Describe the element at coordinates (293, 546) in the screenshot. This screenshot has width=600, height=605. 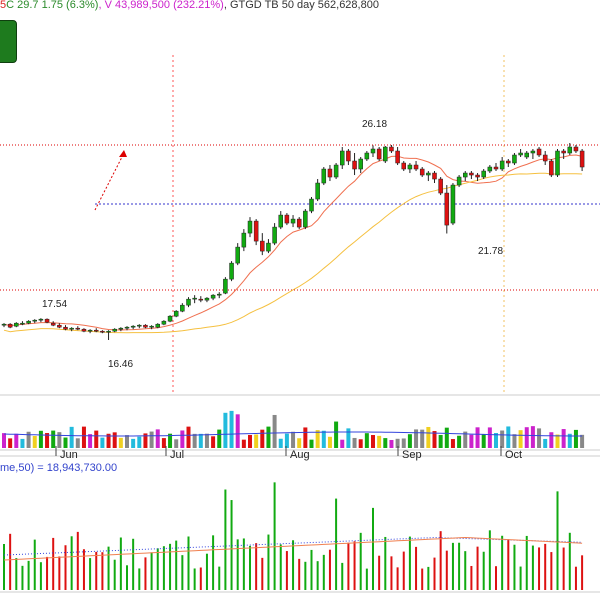
I see `lower-volume-average` at that location.